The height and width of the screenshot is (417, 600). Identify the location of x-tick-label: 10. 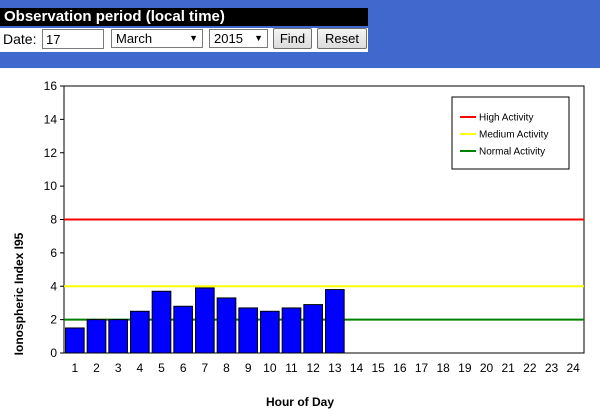
(270, 368).